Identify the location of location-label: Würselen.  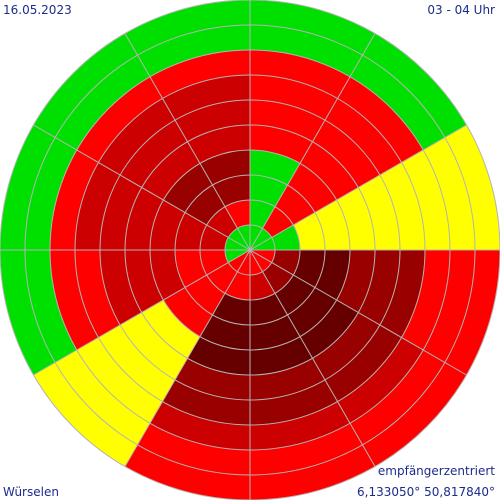
(31, 492).